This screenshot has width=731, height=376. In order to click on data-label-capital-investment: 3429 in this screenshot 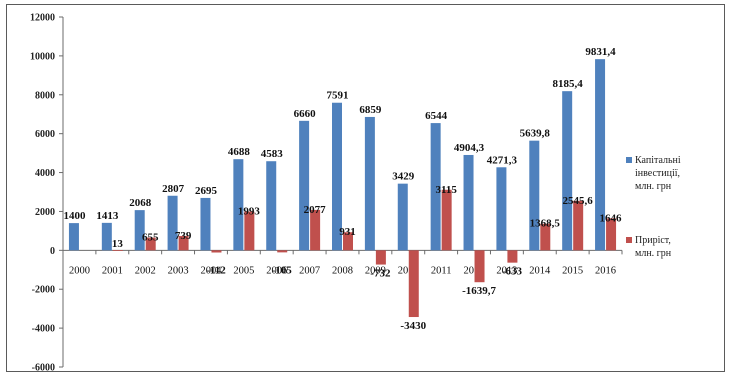, I will do `click(403, 177)`.